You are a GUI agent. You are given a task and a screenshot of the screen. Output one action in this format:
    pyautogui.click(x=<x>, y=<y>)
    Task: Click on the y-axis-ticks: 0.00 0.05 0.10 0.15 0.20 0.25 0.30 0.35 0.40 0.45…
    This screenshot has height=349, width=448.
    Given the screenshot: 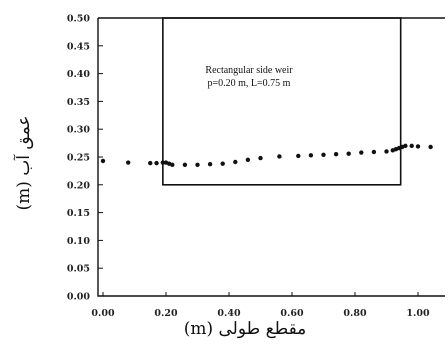 What is the action you would take?
    pyautogui.click(x=85, y=158)
    